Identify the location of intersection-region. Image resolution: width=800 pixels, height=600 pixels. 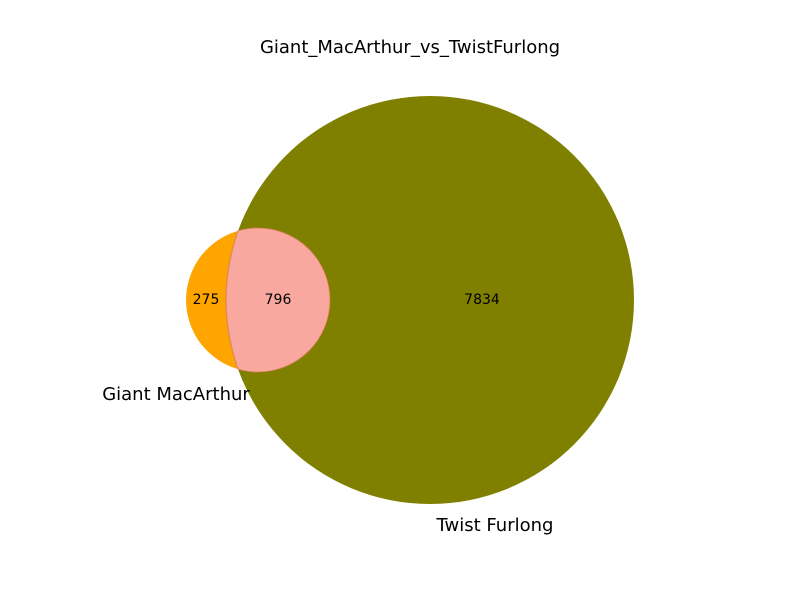
(277, 300).